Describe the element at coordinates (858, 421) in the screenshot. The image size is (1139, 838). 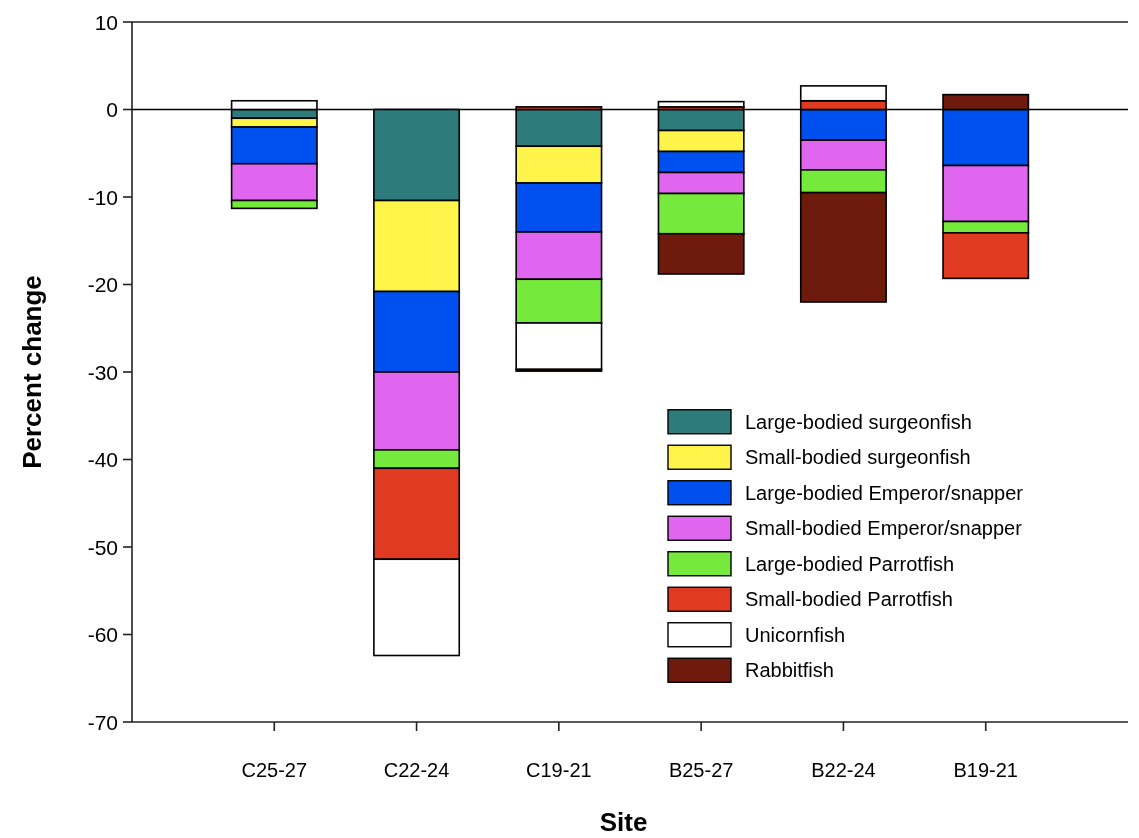
I see `legend-label: Large-bodied surgeonfish` at that location.